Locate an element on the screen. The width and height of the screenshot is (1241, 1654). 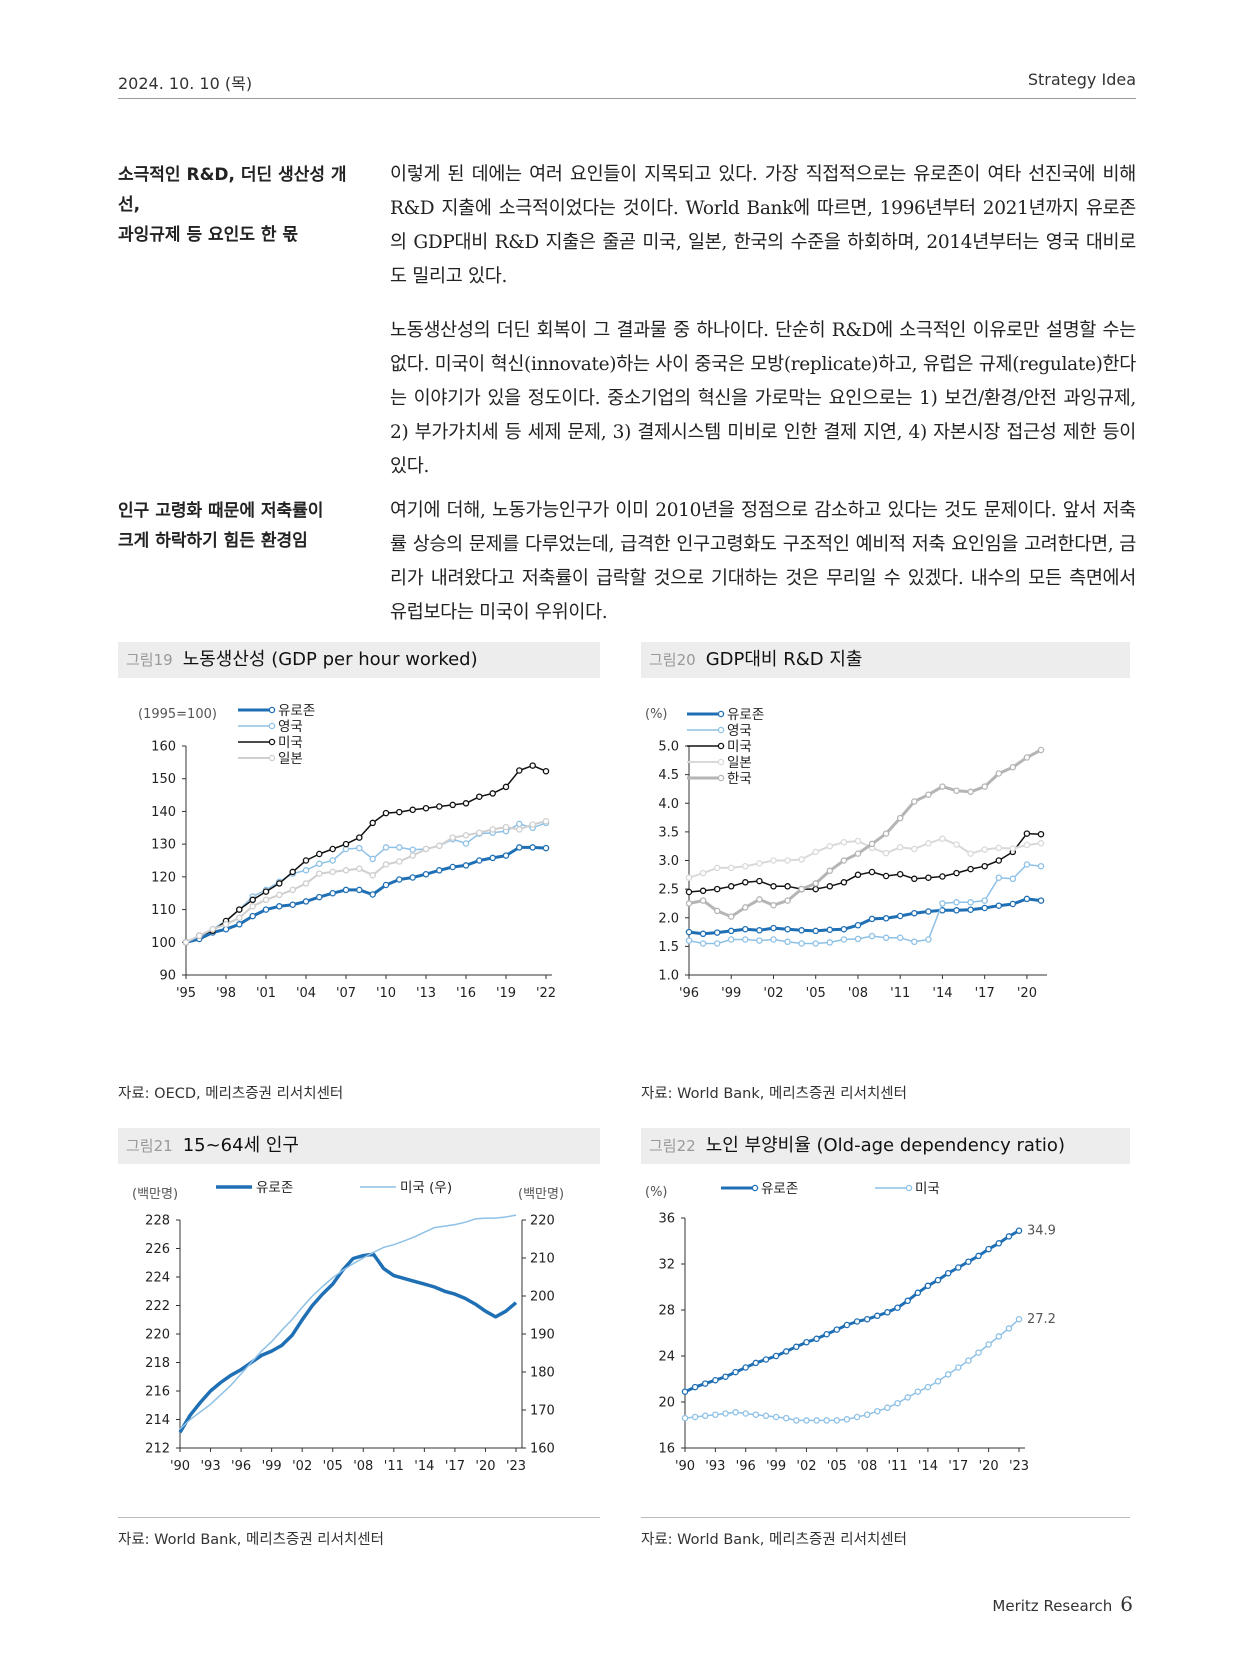
y-tick-label: 226 is located at coordinates (157, 1249).